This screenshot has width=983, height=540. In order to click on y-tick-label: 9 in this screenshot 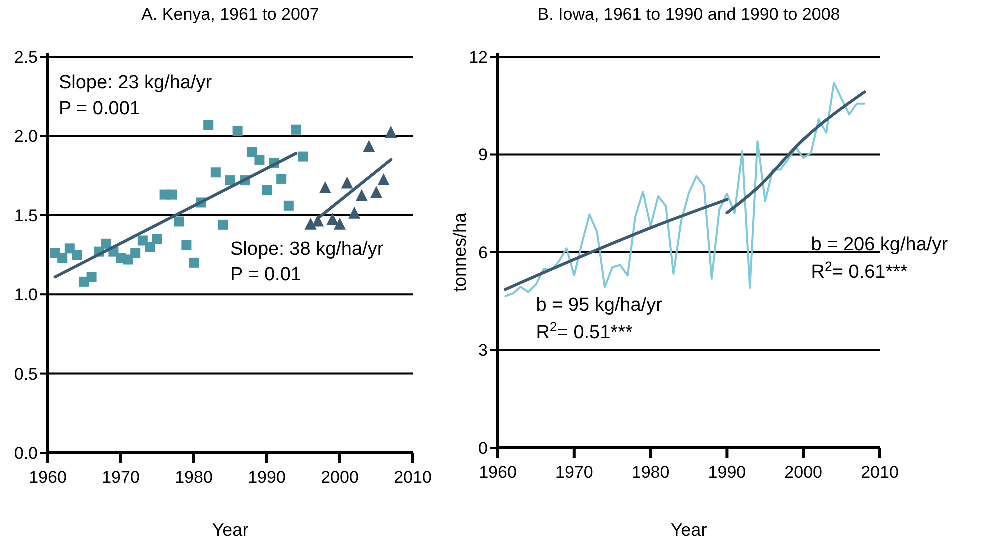, I will do `click(483, 155)`.